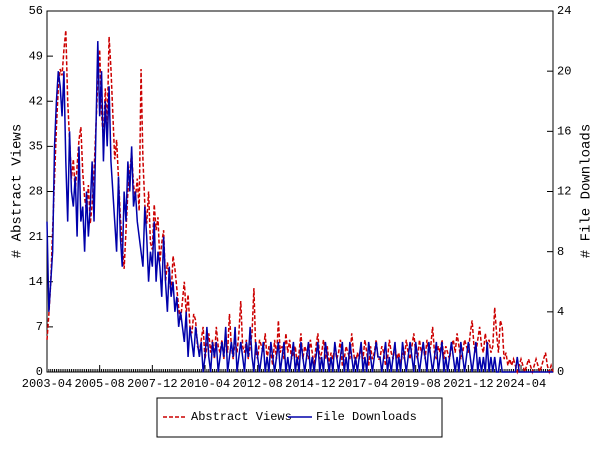 The image size is (600, 450). Describe the element at coordinates (36, 101) in the screenshot. I see `y-tick-label: 42` at that location.